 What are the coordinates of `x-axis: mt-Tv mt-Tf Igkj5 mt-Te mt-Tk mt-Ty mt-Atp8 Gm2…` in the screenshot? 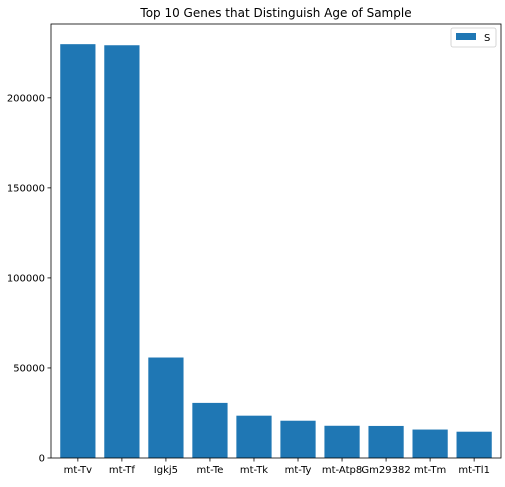 It's located at (277, 467).